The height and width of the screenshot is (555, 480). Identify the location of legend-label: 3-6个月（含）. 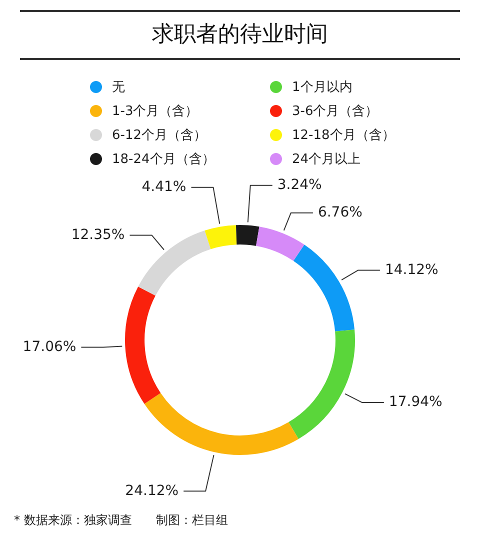
(335, 111).